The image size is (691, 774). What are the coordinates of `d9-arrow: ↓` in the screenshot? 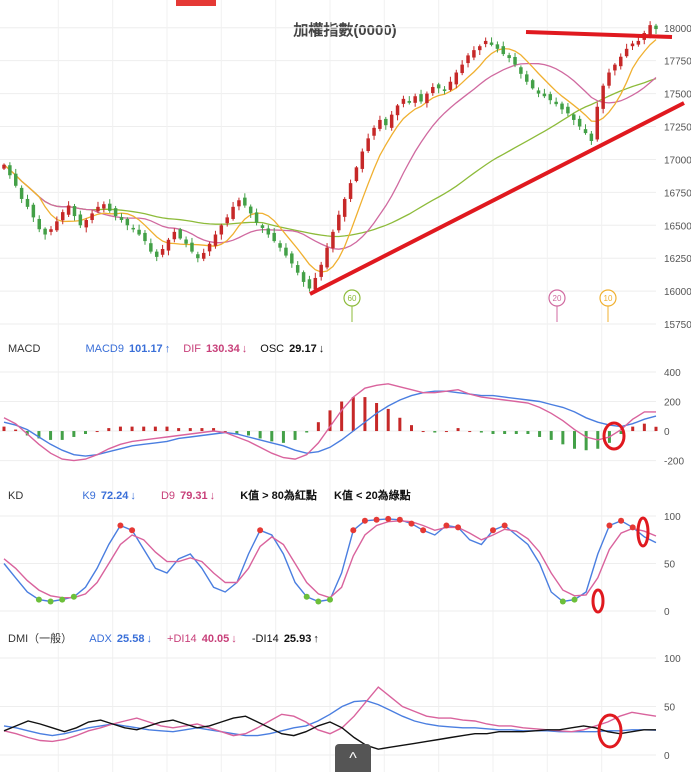 It's located at (212, 496).